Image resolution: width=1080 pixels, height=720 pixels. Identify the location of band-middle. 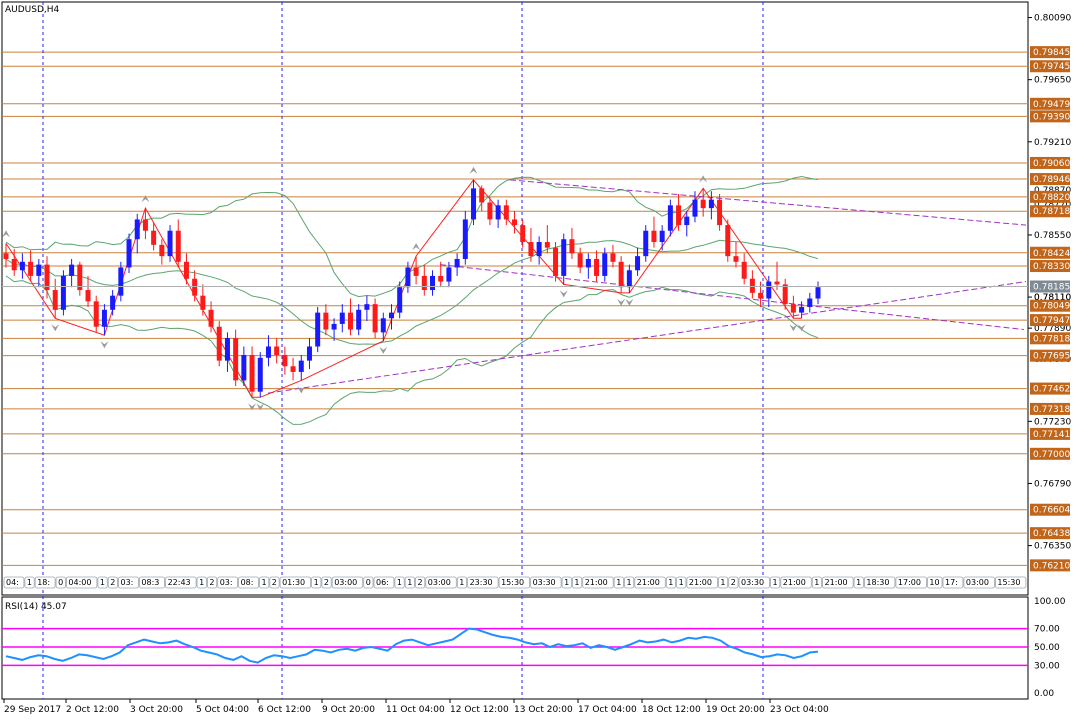
(412, 292).